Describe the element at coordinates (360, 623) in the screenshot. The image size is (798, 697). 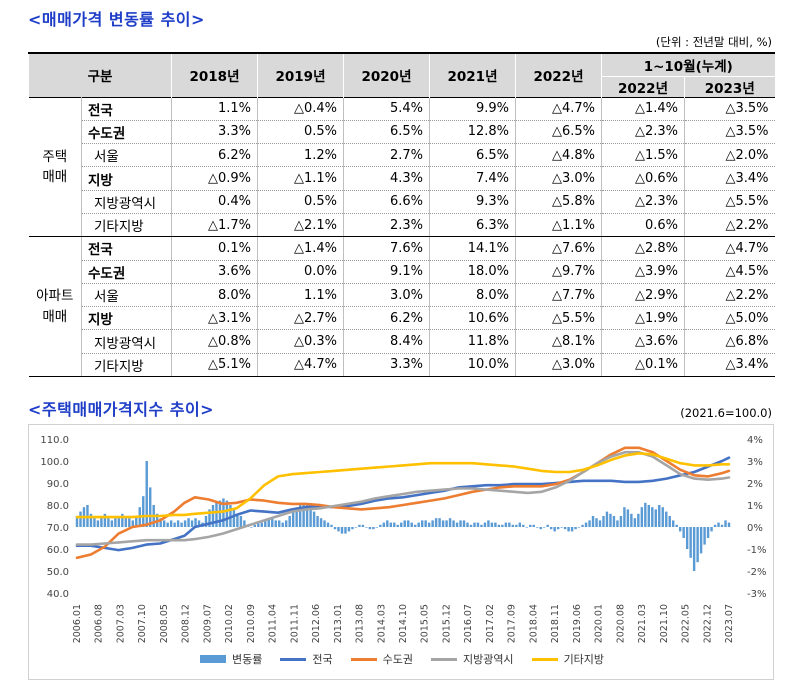
I see `x-tick-label: 2013.08` at that location.